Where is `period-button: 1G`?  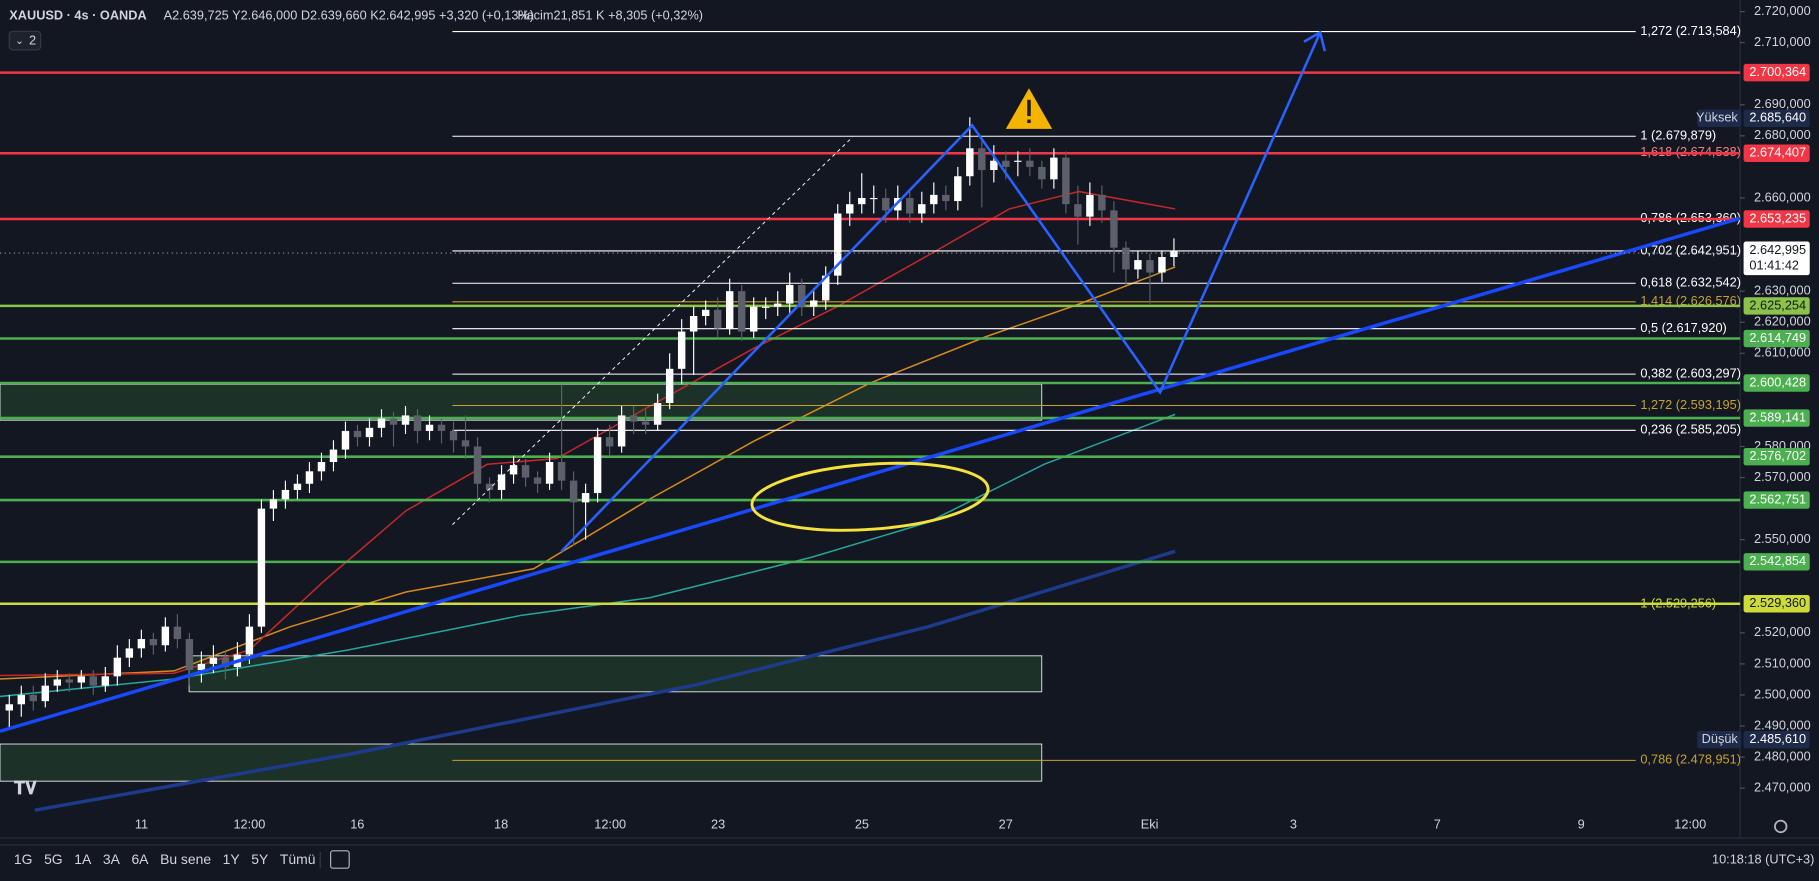 period-button: 1G is located at coordinates (23, 859).